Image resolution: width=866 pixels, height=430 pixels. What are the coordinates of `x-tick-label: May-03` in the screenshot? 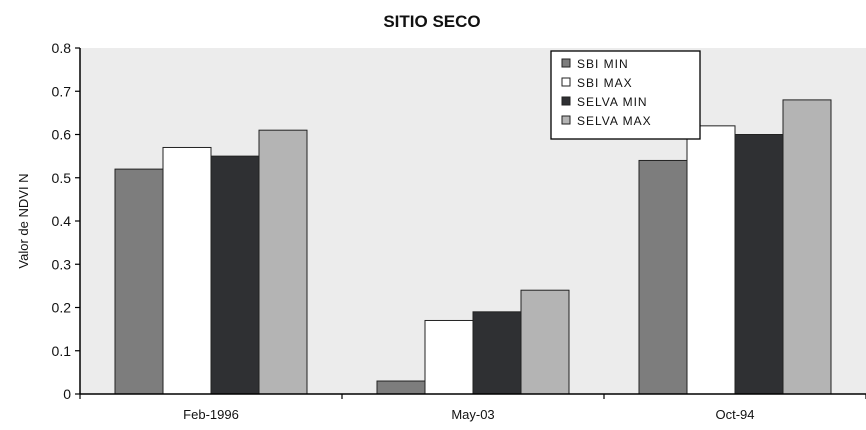 It's located at (472, 414).